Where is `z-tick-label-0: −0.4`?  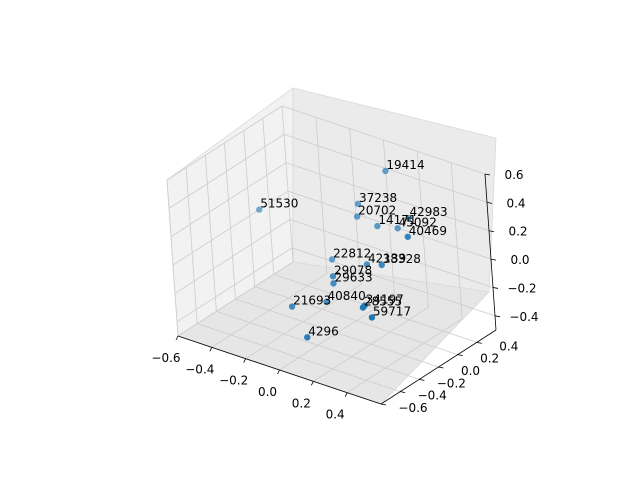
z-tick-label-0: −0.4 is located at coordinates (523, 317).